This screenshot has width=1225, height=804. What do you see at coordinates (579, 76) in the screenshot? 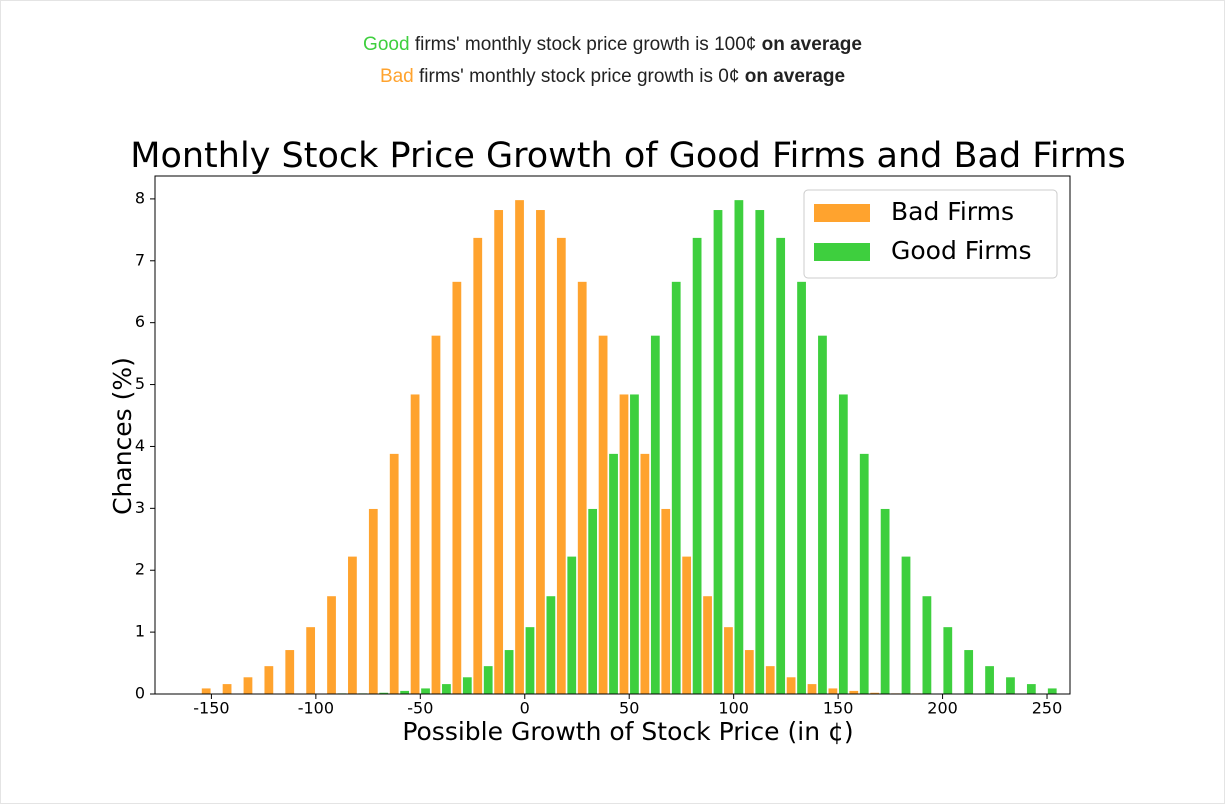
I see `text: firms' monthly stock price growth is 0¢` at bounding box center [579, 76].